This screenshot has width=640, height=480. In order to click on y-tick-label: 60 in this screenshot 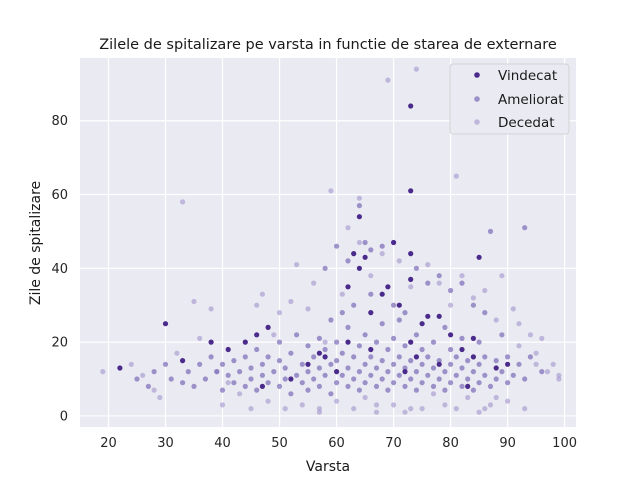, I will do `click(59, 195)`.